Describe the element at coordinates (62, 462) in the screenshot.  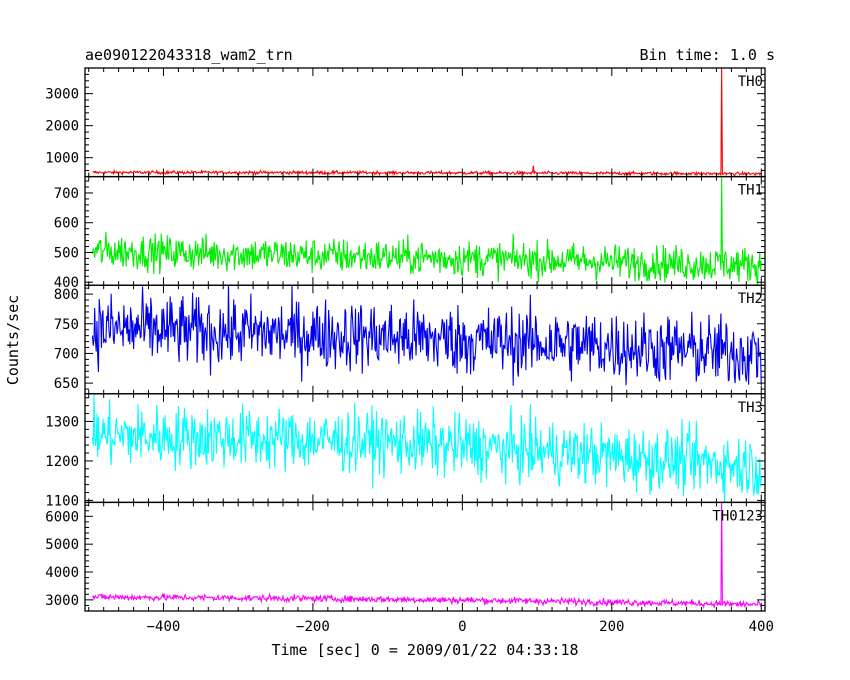
I see `y-tick-label: 1200` at that location.